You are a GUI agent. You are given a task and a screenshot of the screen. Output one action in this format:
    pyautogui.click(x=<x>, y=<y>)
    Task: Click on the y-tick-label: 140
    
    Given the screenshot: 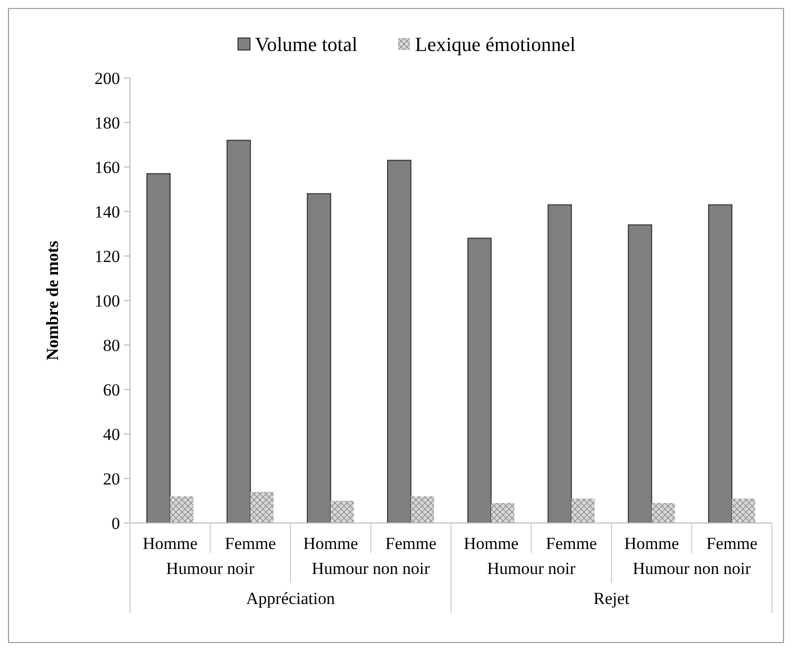 What is the action you would take?
    pyautogui.click(x=107, y=212)
    